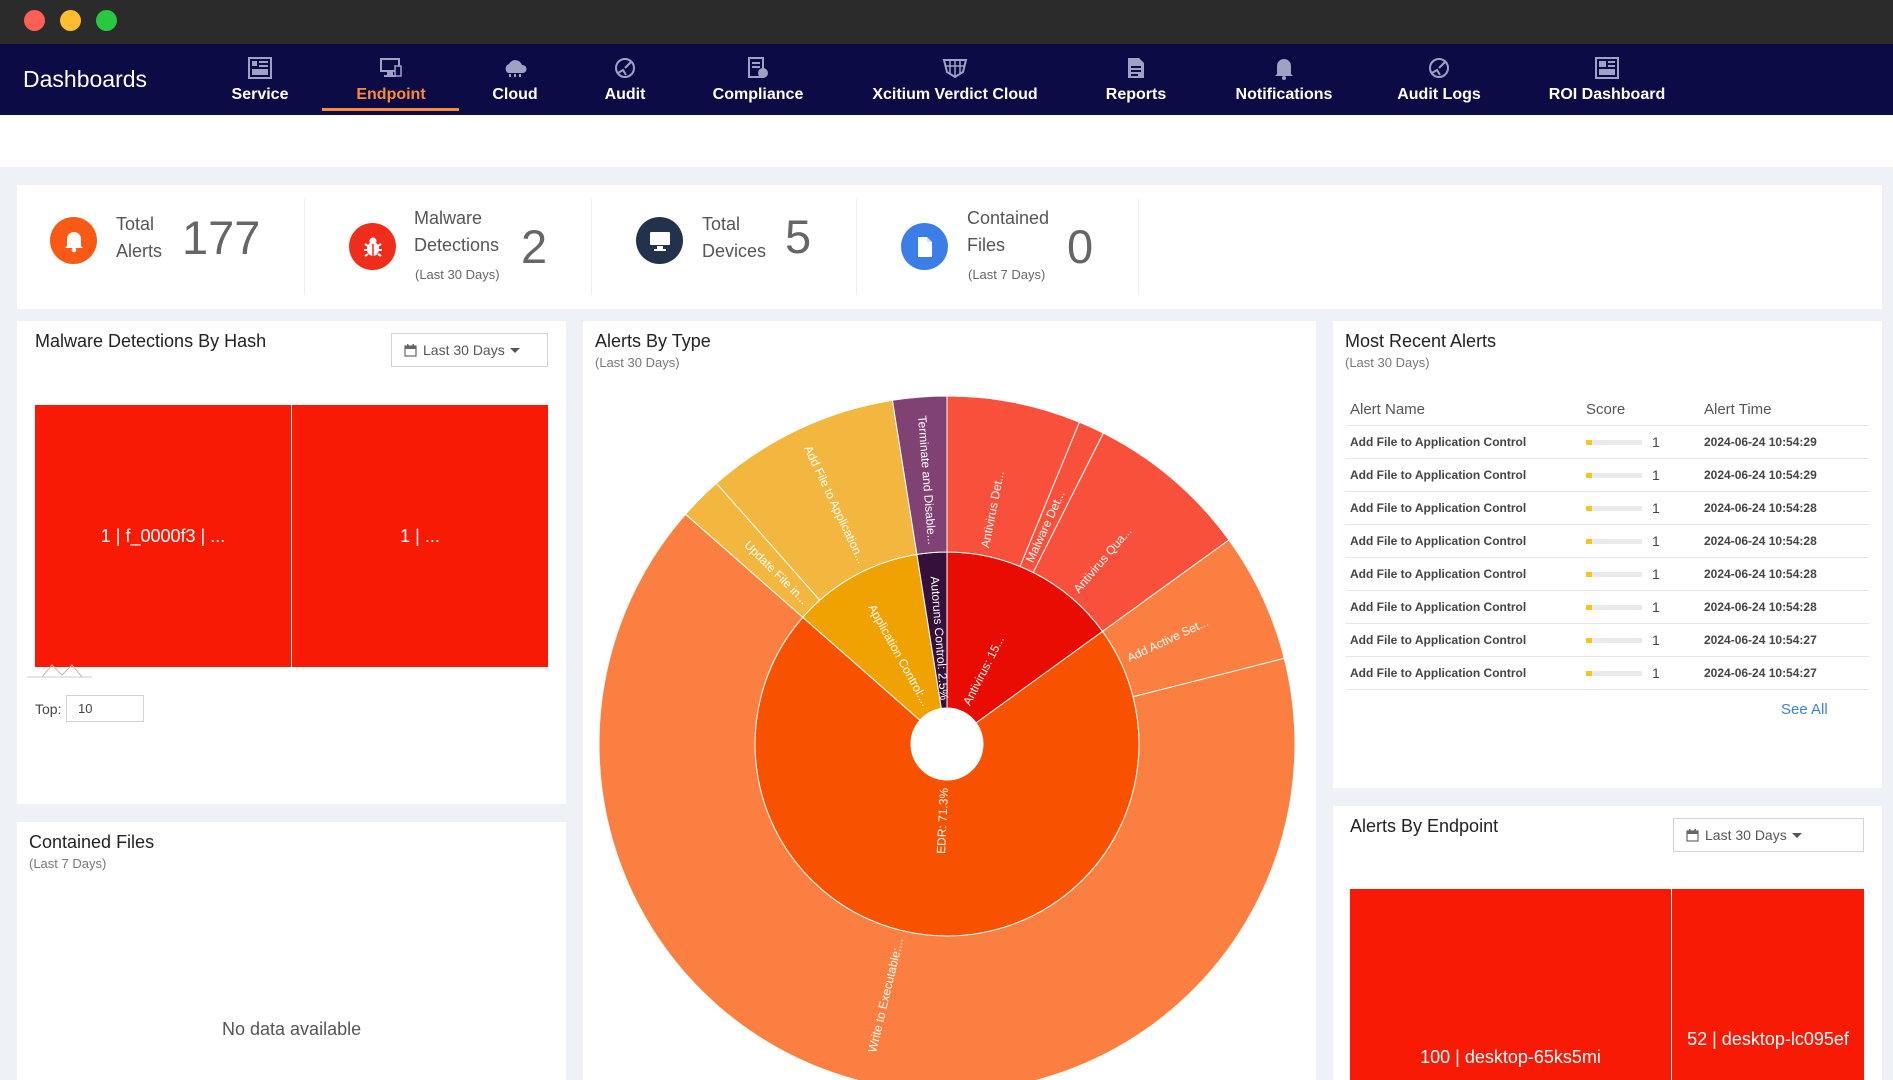 This screenshot has height=1080, width=1893. What do you see at coordinates (1007, 274) in the screenshot?
I see `contained-files-period: (Last 7 Days)` at bounding box center [1007, 274].